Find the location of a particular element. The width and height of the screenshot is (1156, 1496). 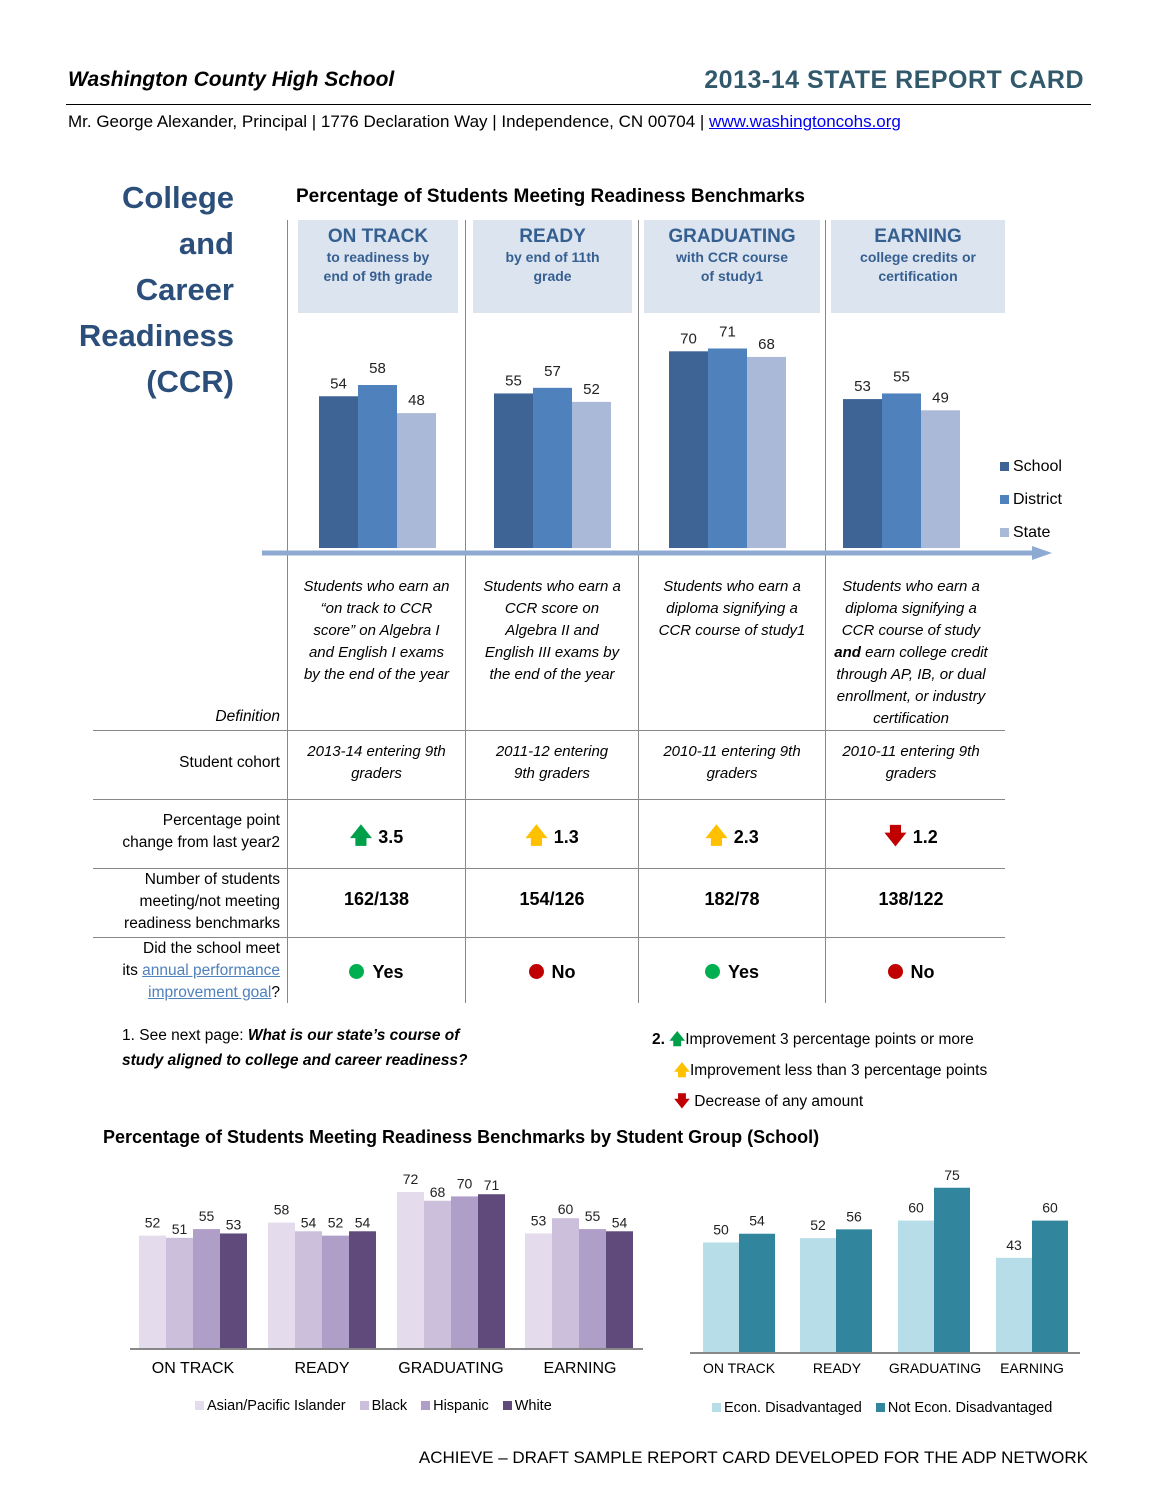

change-value: 1.3 is located at coordinates (566, 837).